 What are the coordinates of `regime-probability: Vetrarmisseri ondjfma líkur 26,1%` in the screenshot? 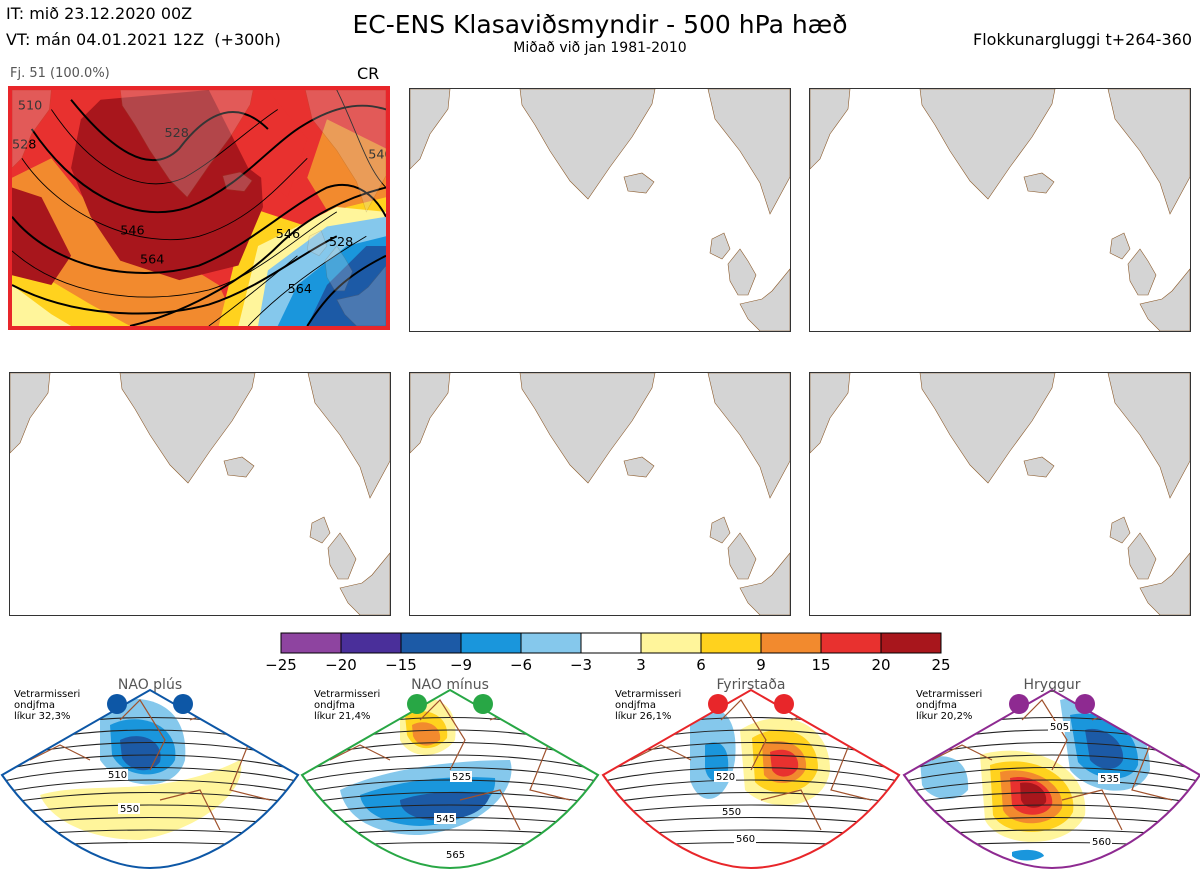 It's located at (648, 705).